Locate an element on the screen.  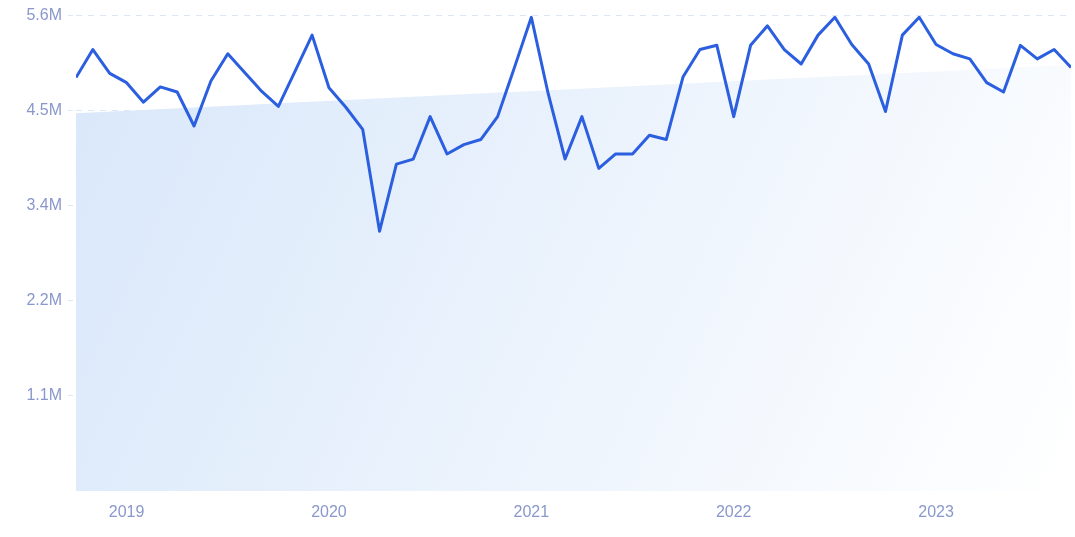
x-tick-label: 2022 is located at coordinates (733, 512).